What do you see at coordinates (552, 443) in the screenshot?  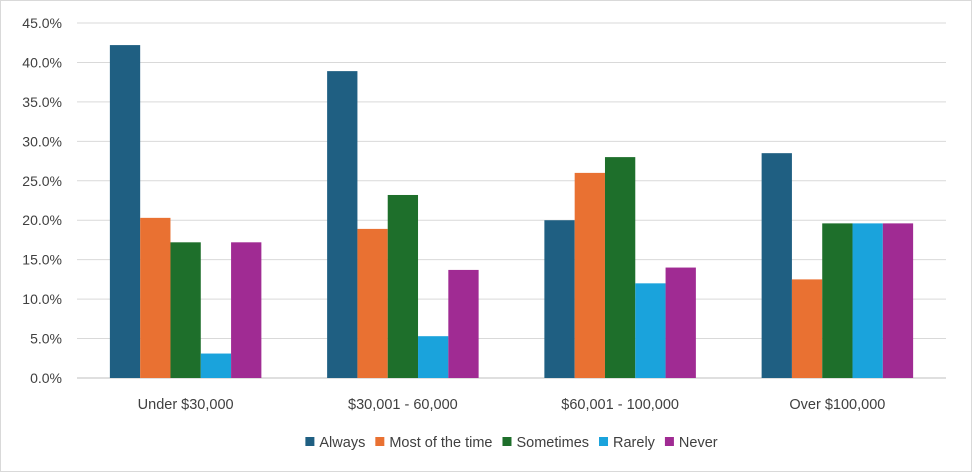 I see `legend-label: Sometimes` at bounding box center [552, 443].